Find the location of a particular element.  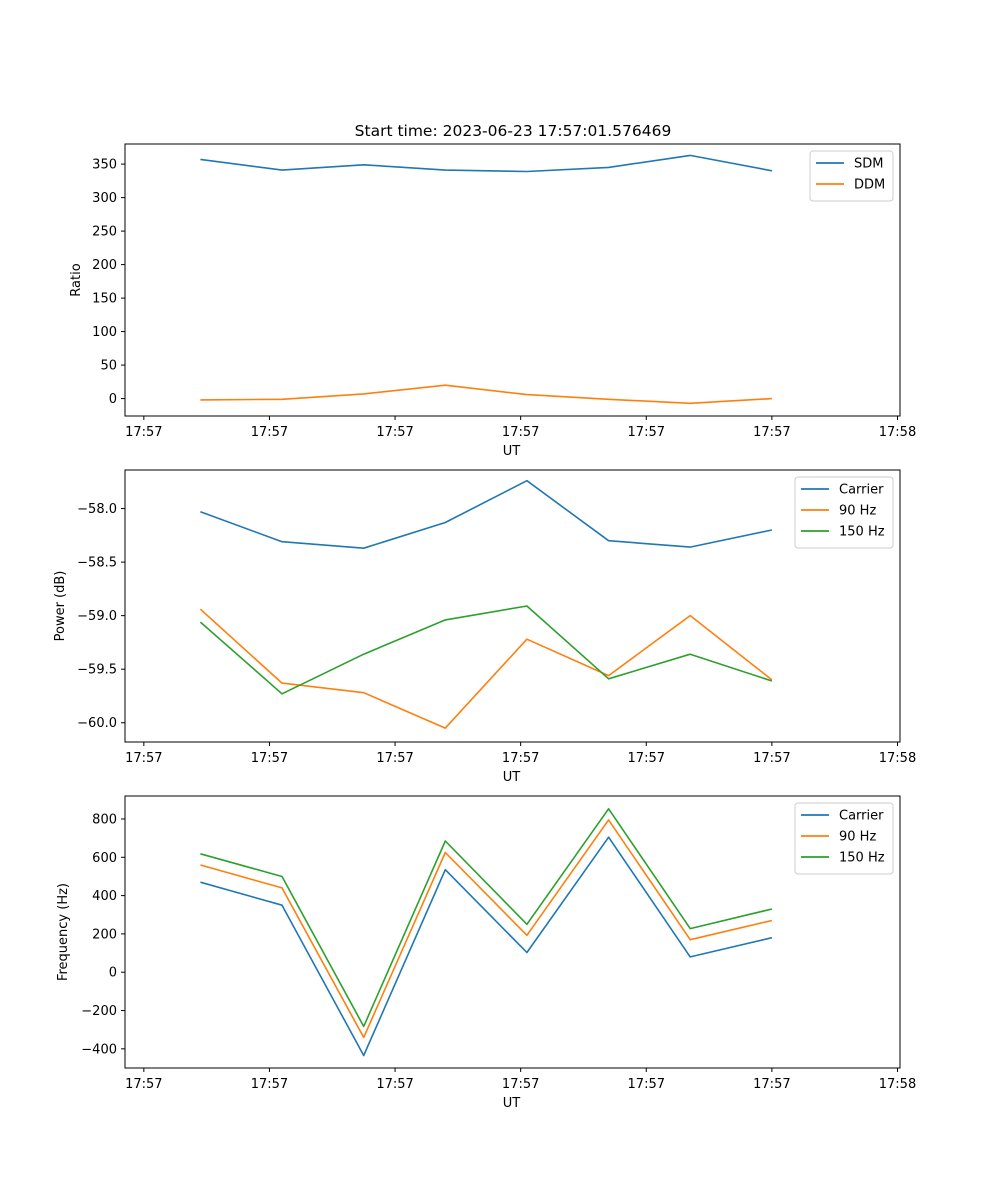

series-line-sdm is located at coordinates (486, 163).